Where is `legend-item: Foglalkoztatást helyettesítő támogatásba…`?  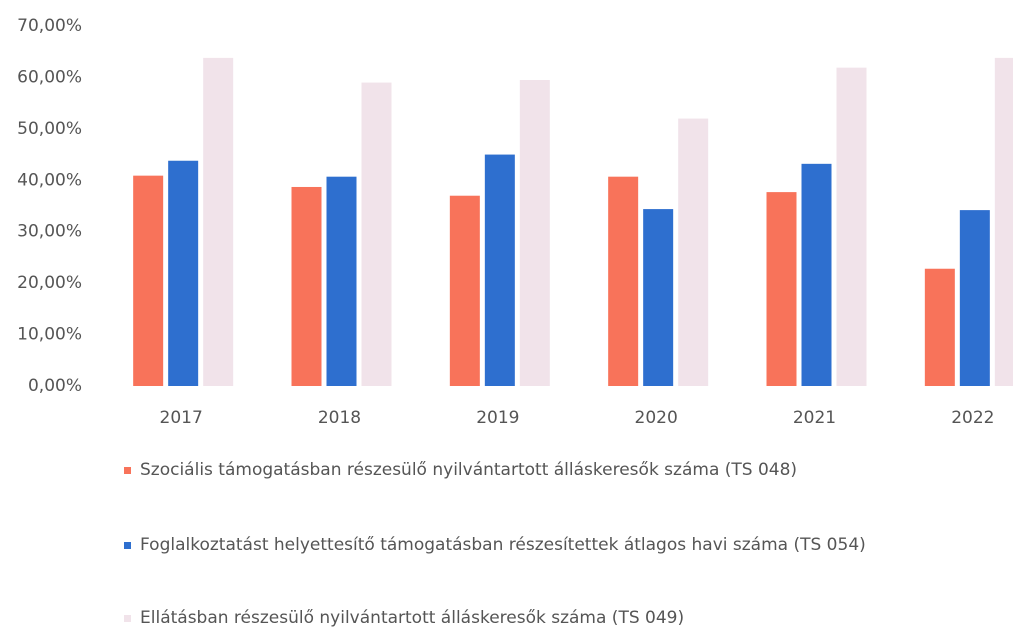
legend-item: Foglalkoztatást helyettesítő támogatásba… is located at coordinates (495, 545).